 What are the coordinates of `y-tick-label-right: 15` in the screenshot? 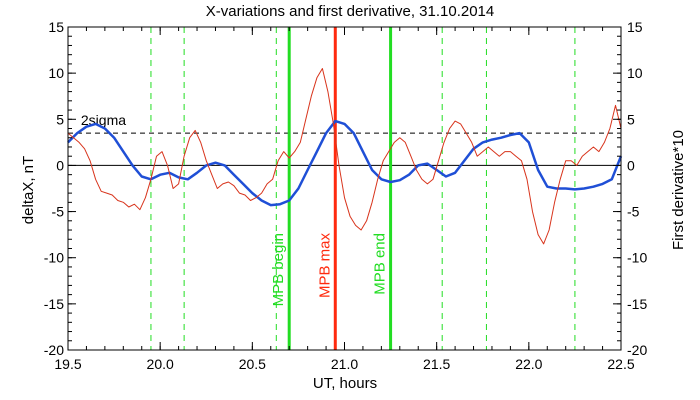 It's located at (635, 27).